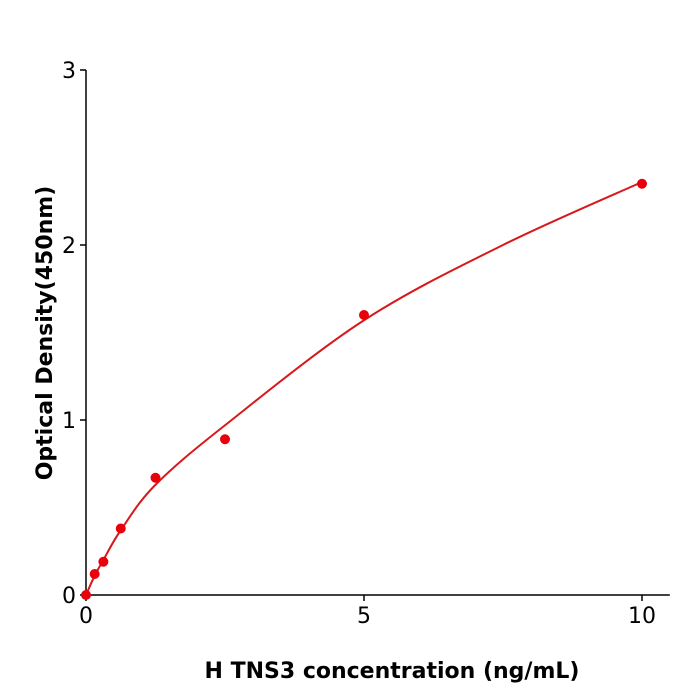 This screenshot has width=700, height=700. I want to click on y-tick-label: 1, so click(69, 421).